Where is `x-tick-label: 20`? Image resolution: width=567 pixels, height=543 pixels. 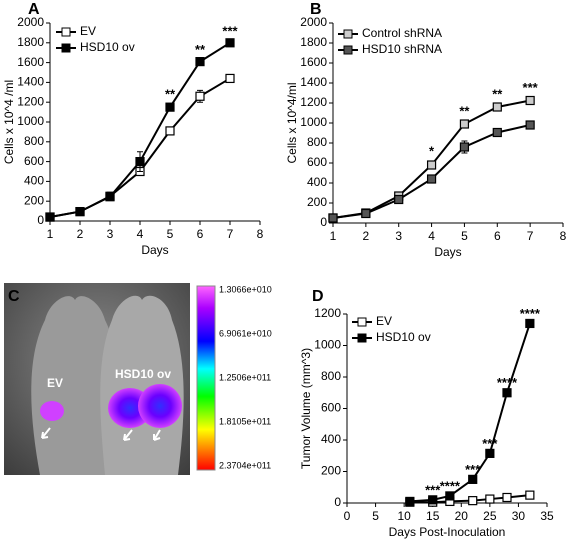
x-tick-label: 20 is located at coordinates (462, 516).